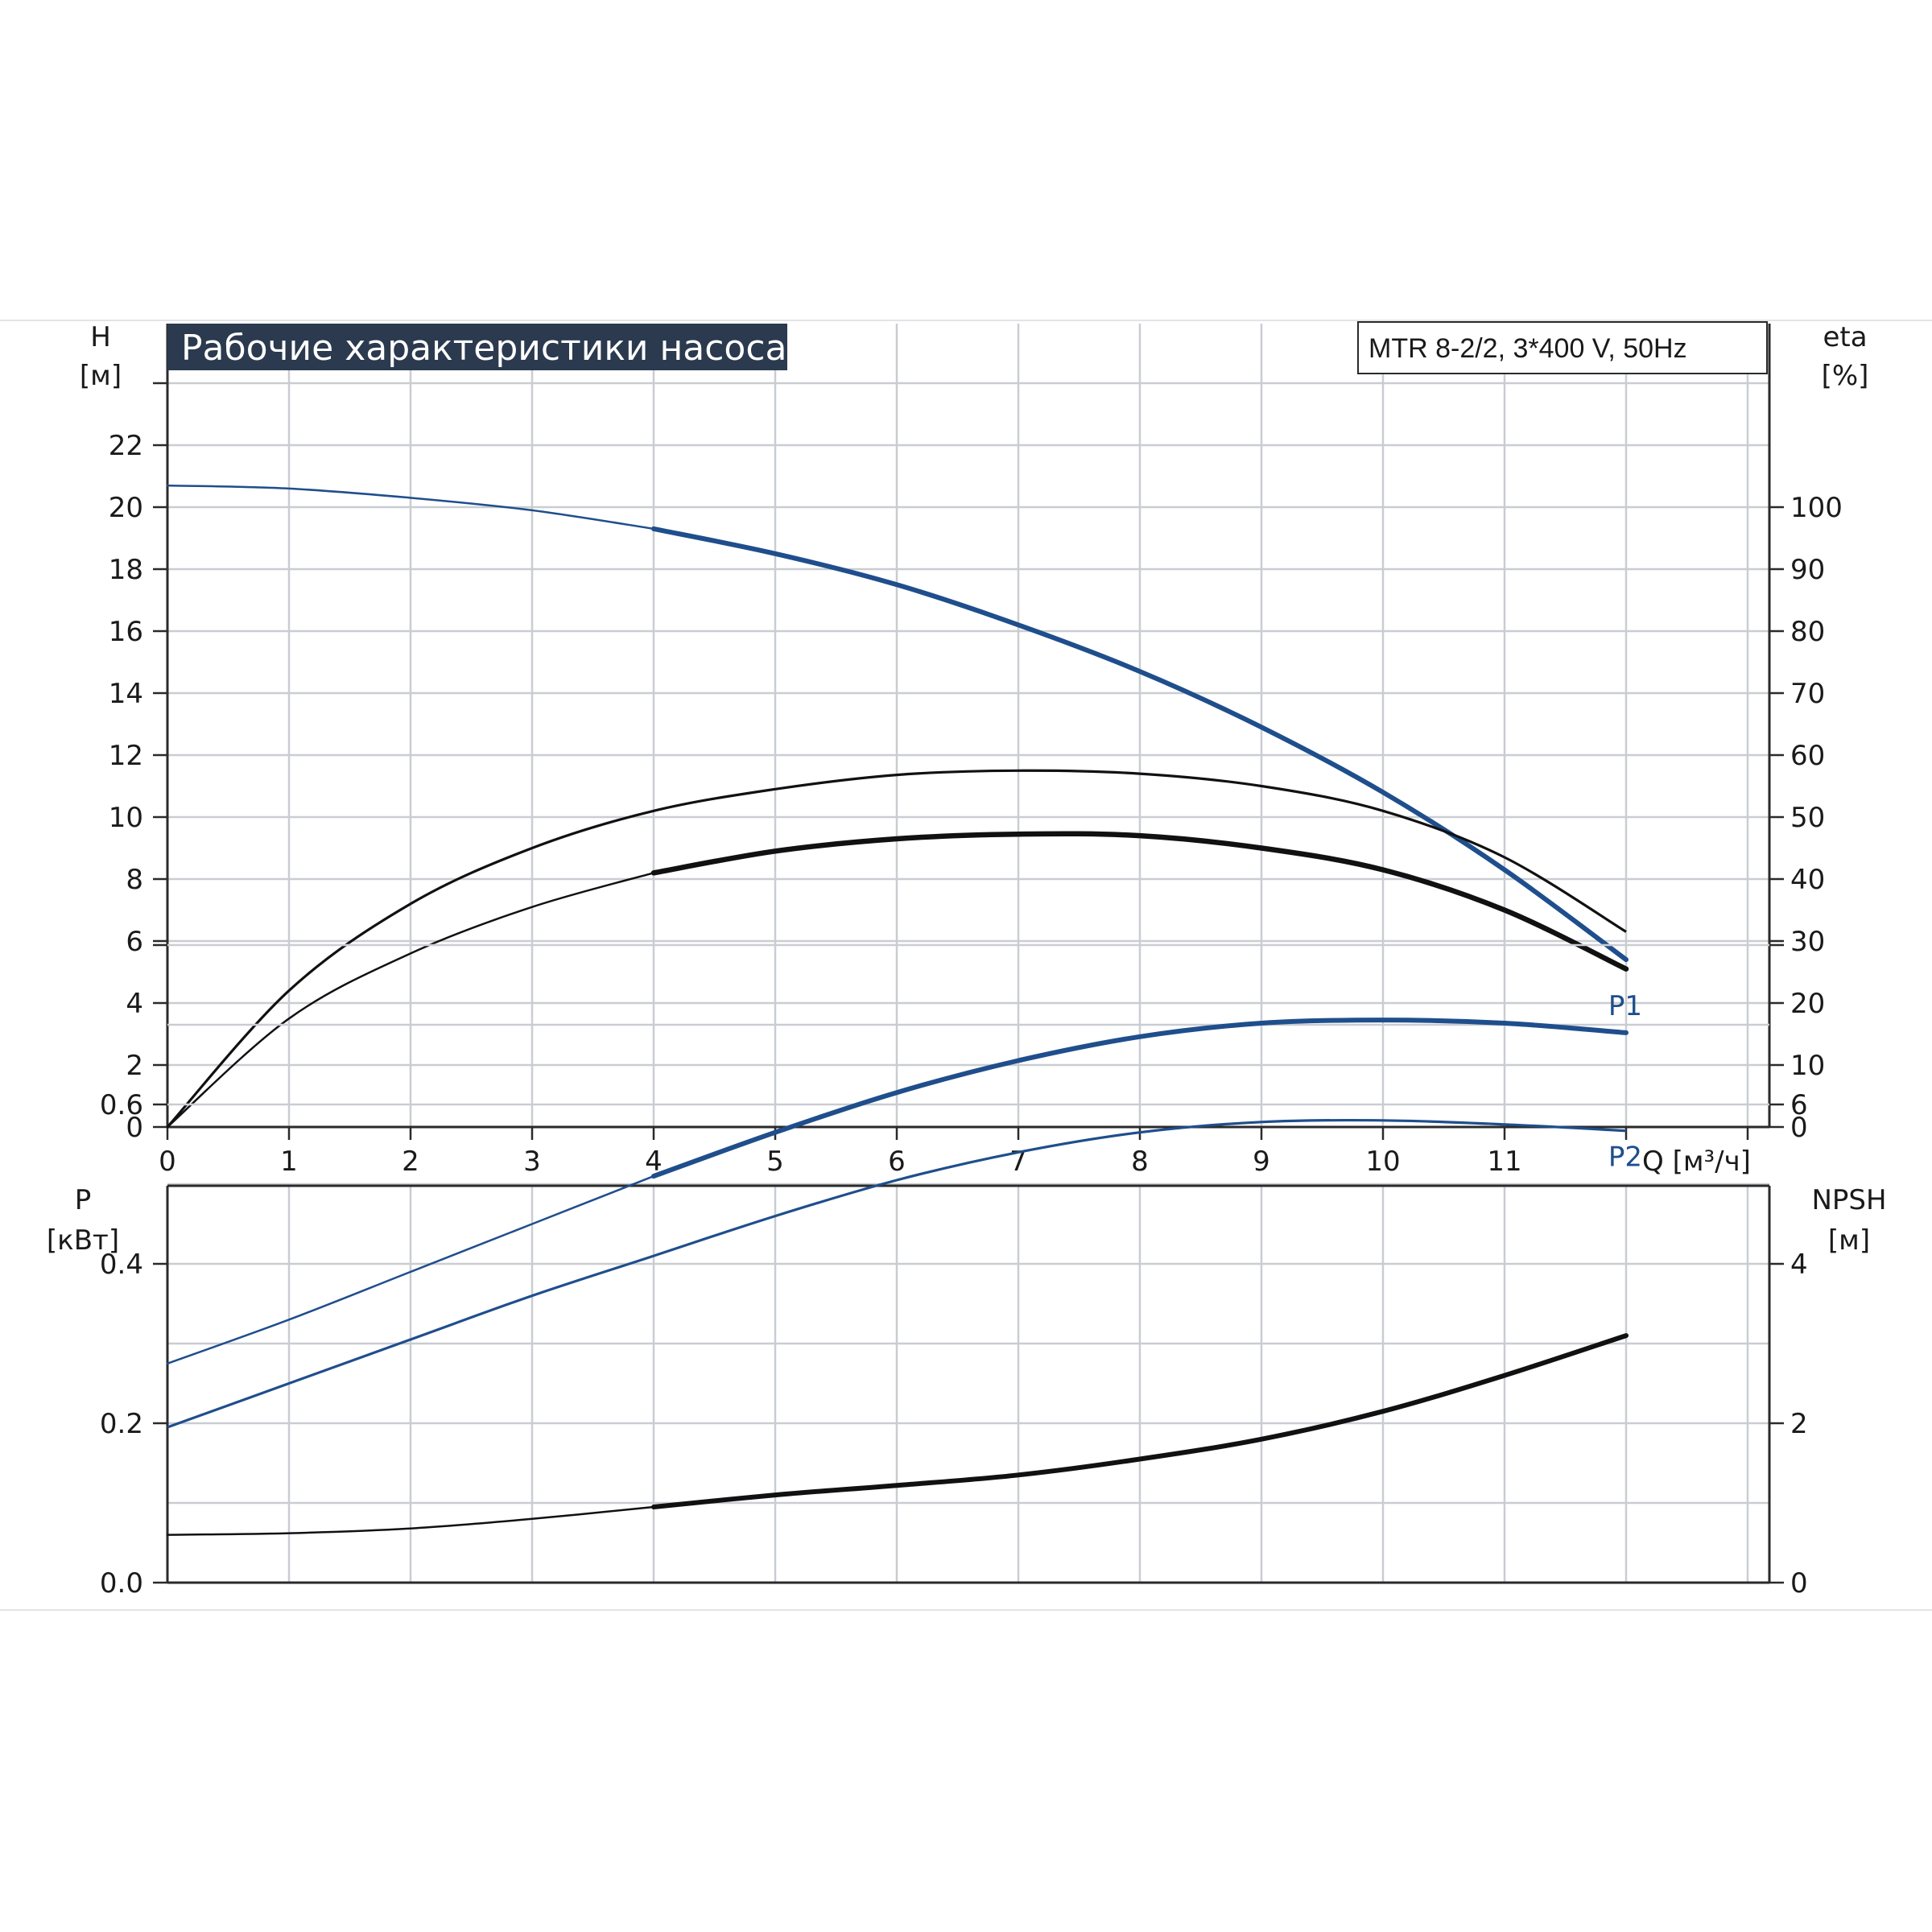  Describe the element at coordinates (121, 1583) in the screenshot. I see `bottom-left-tick-label: 0.0` at that location.